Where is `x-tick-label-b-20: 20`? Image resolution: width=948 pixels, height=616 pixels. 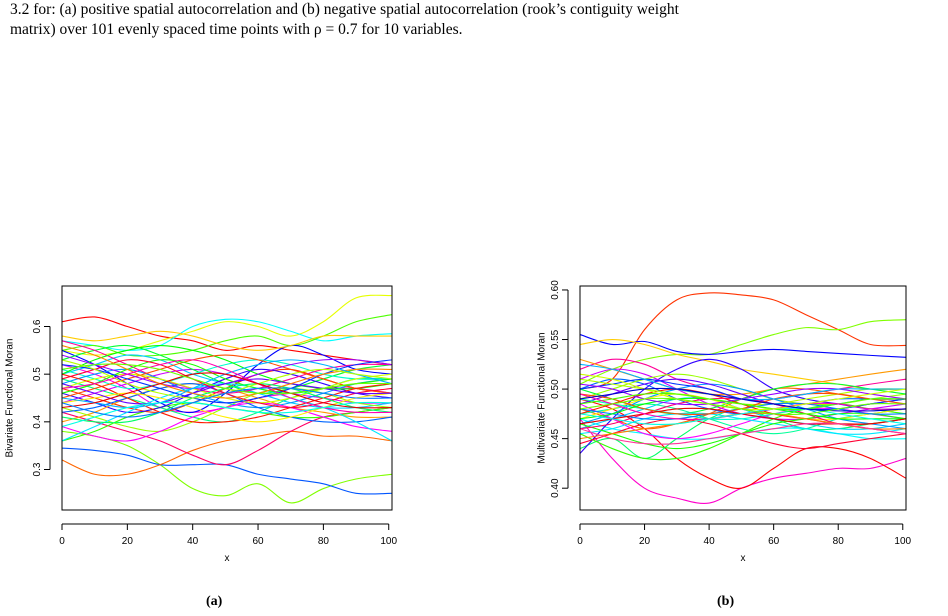 x-tick-label-b-20: 20 is located at coordinates (645, 541).